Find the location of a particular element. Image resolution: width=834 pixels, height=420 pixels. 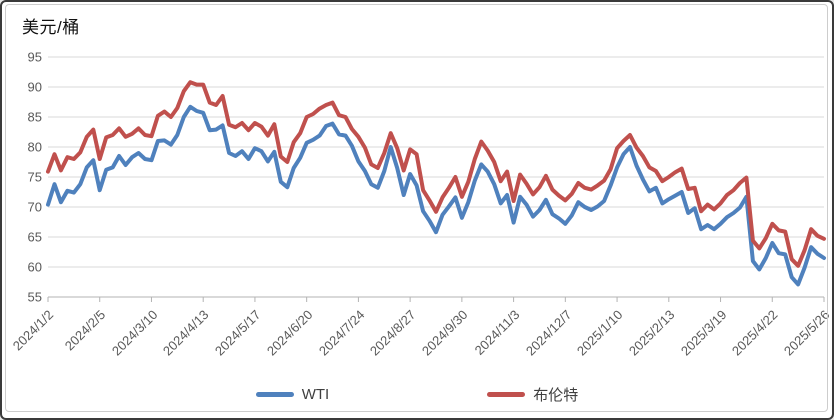

chart-legend: WTI 布伦特 is located at coordinates (417, 394).